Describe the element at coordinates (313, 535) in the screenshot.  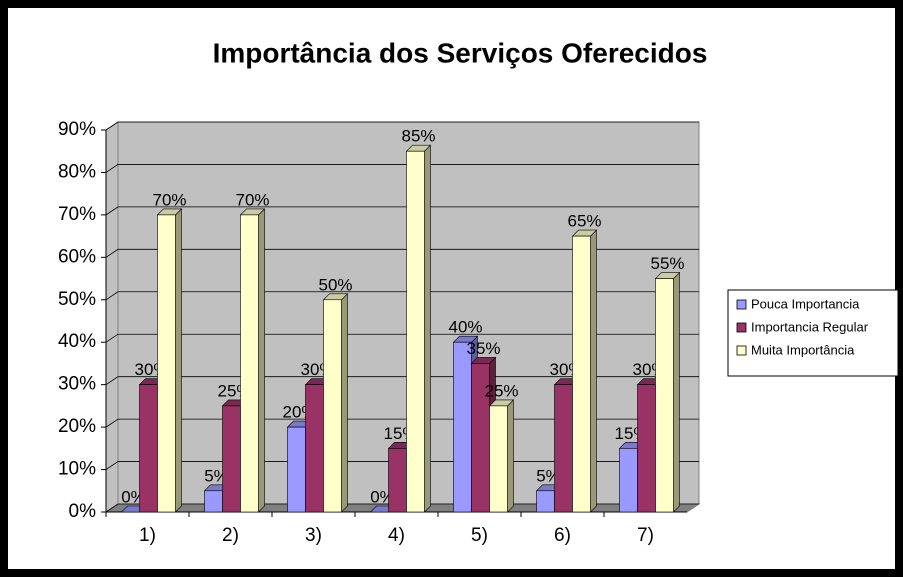
I see `x-tick-label: 3)` at that location.